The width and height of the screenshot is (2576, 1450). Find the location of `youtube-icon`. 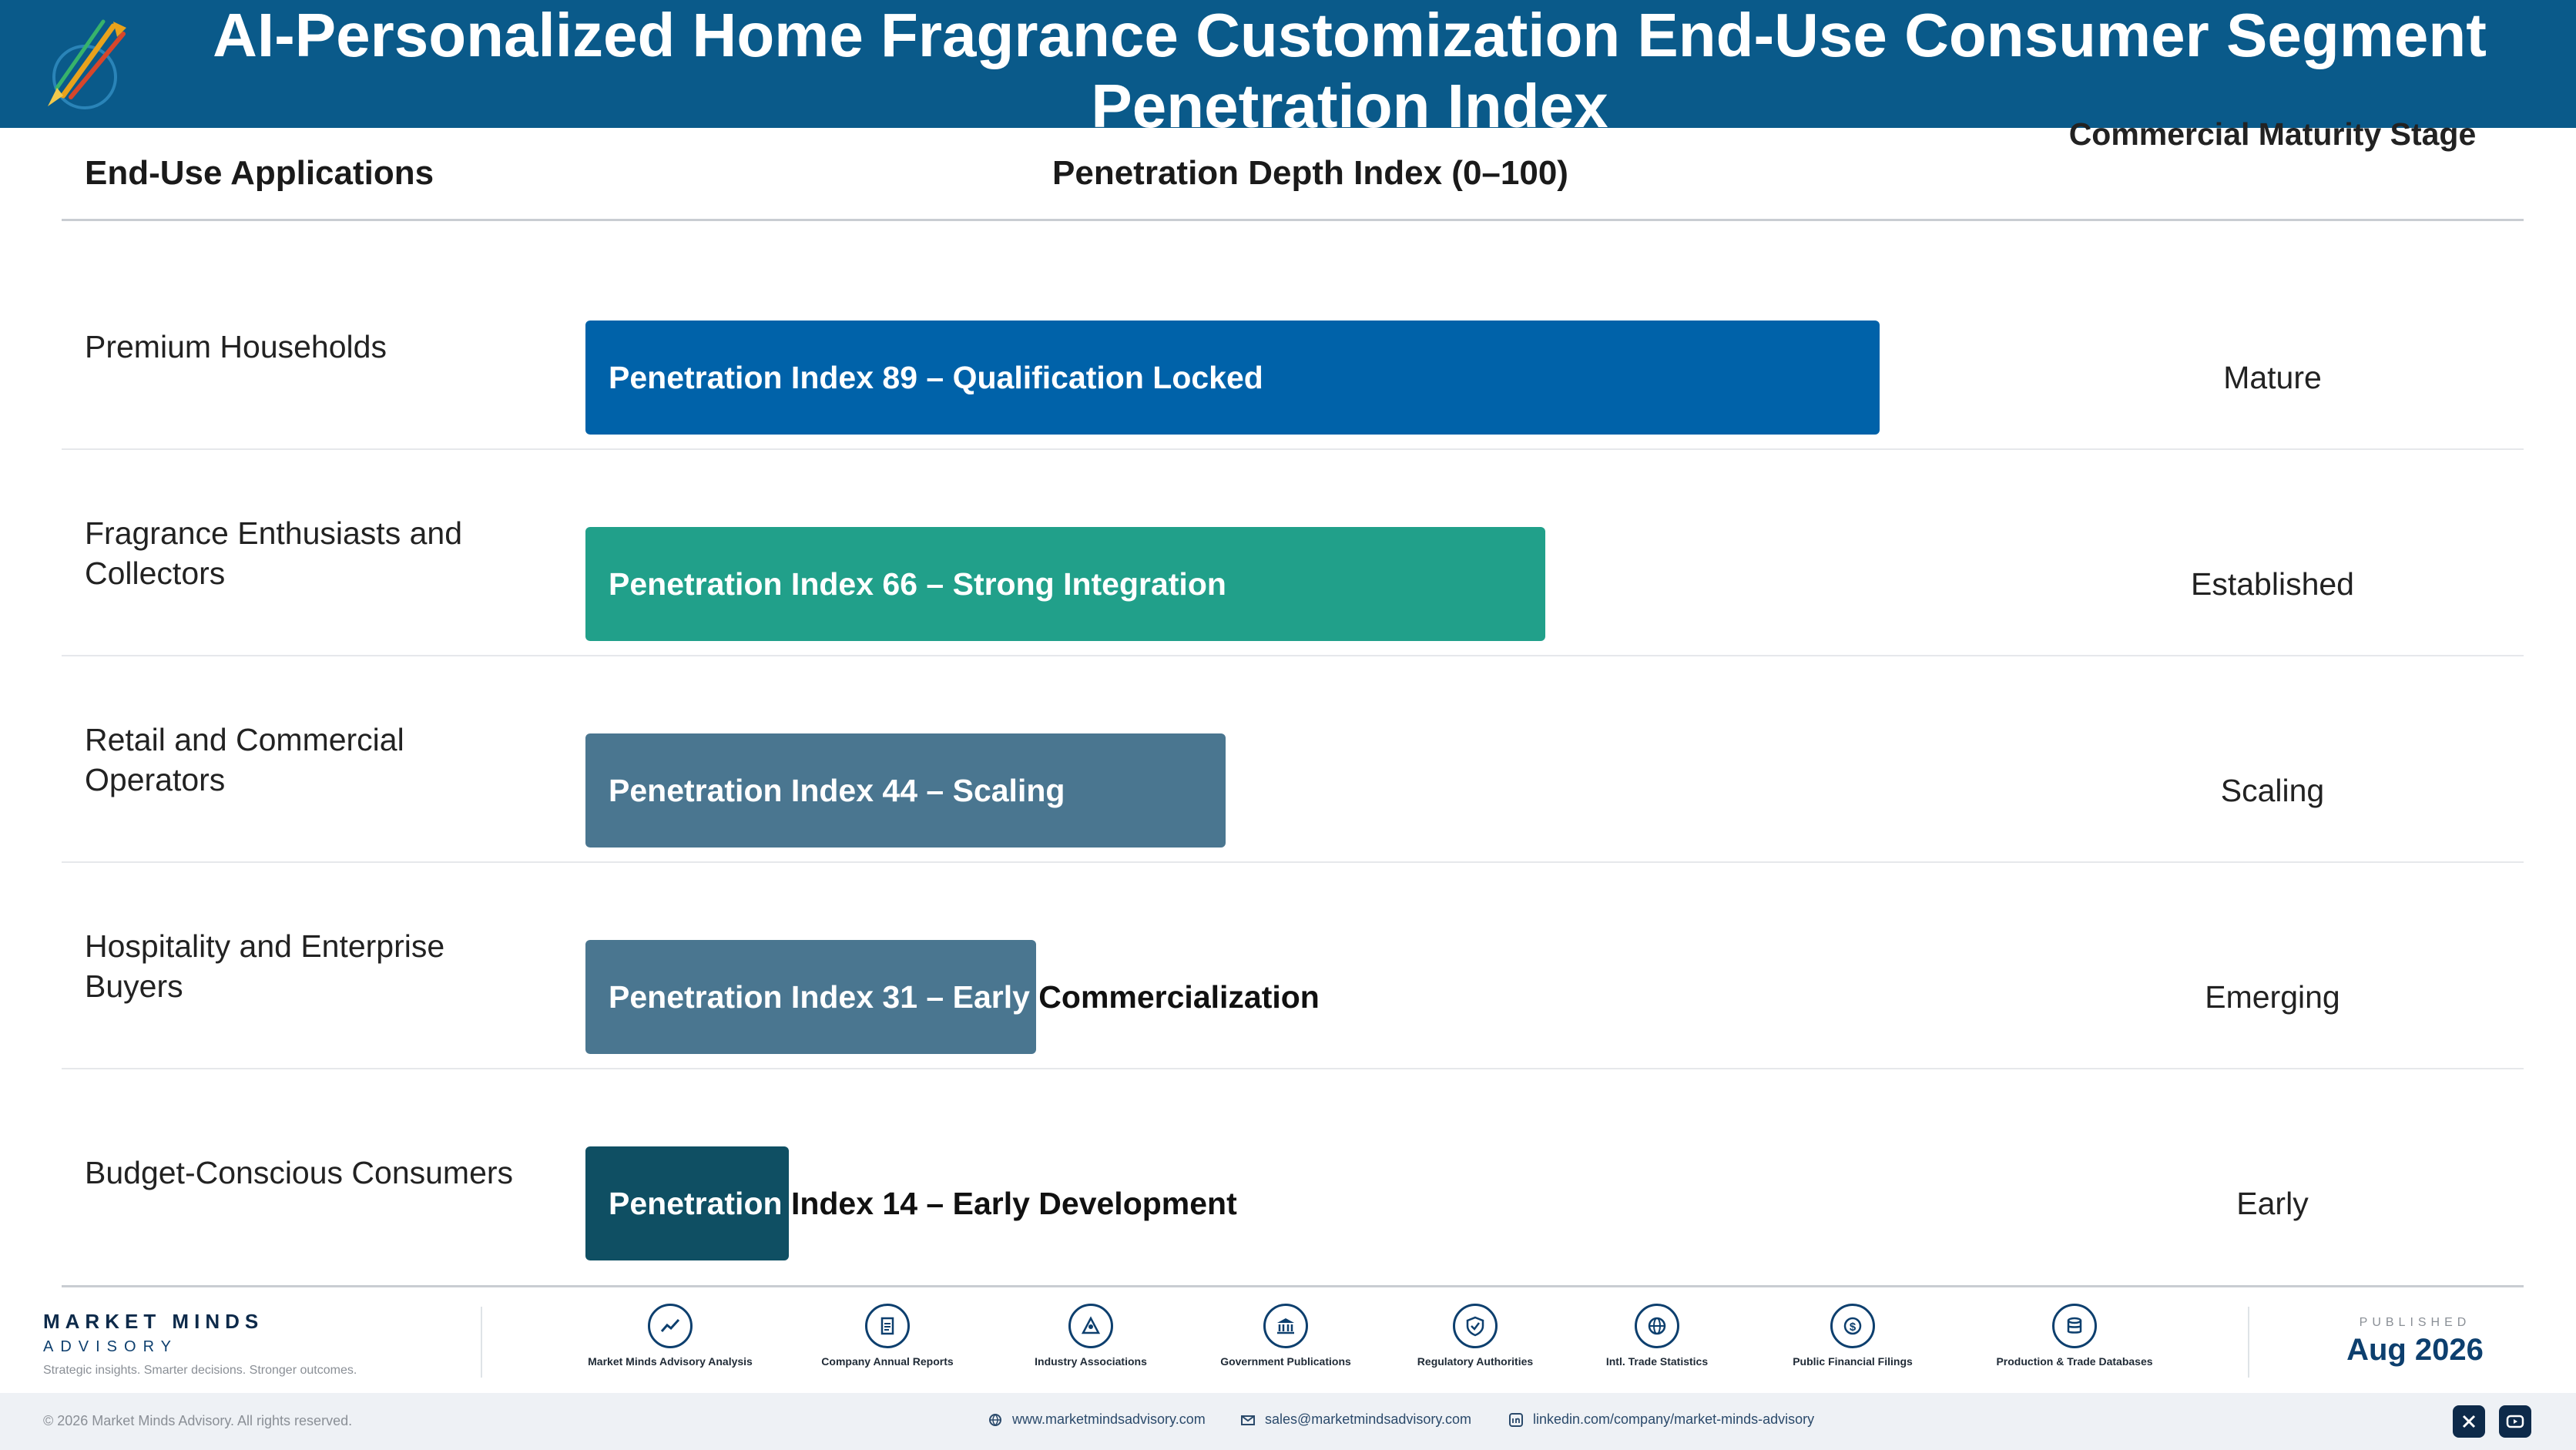

youtube-icon is located at coordinates (2515, 1421).